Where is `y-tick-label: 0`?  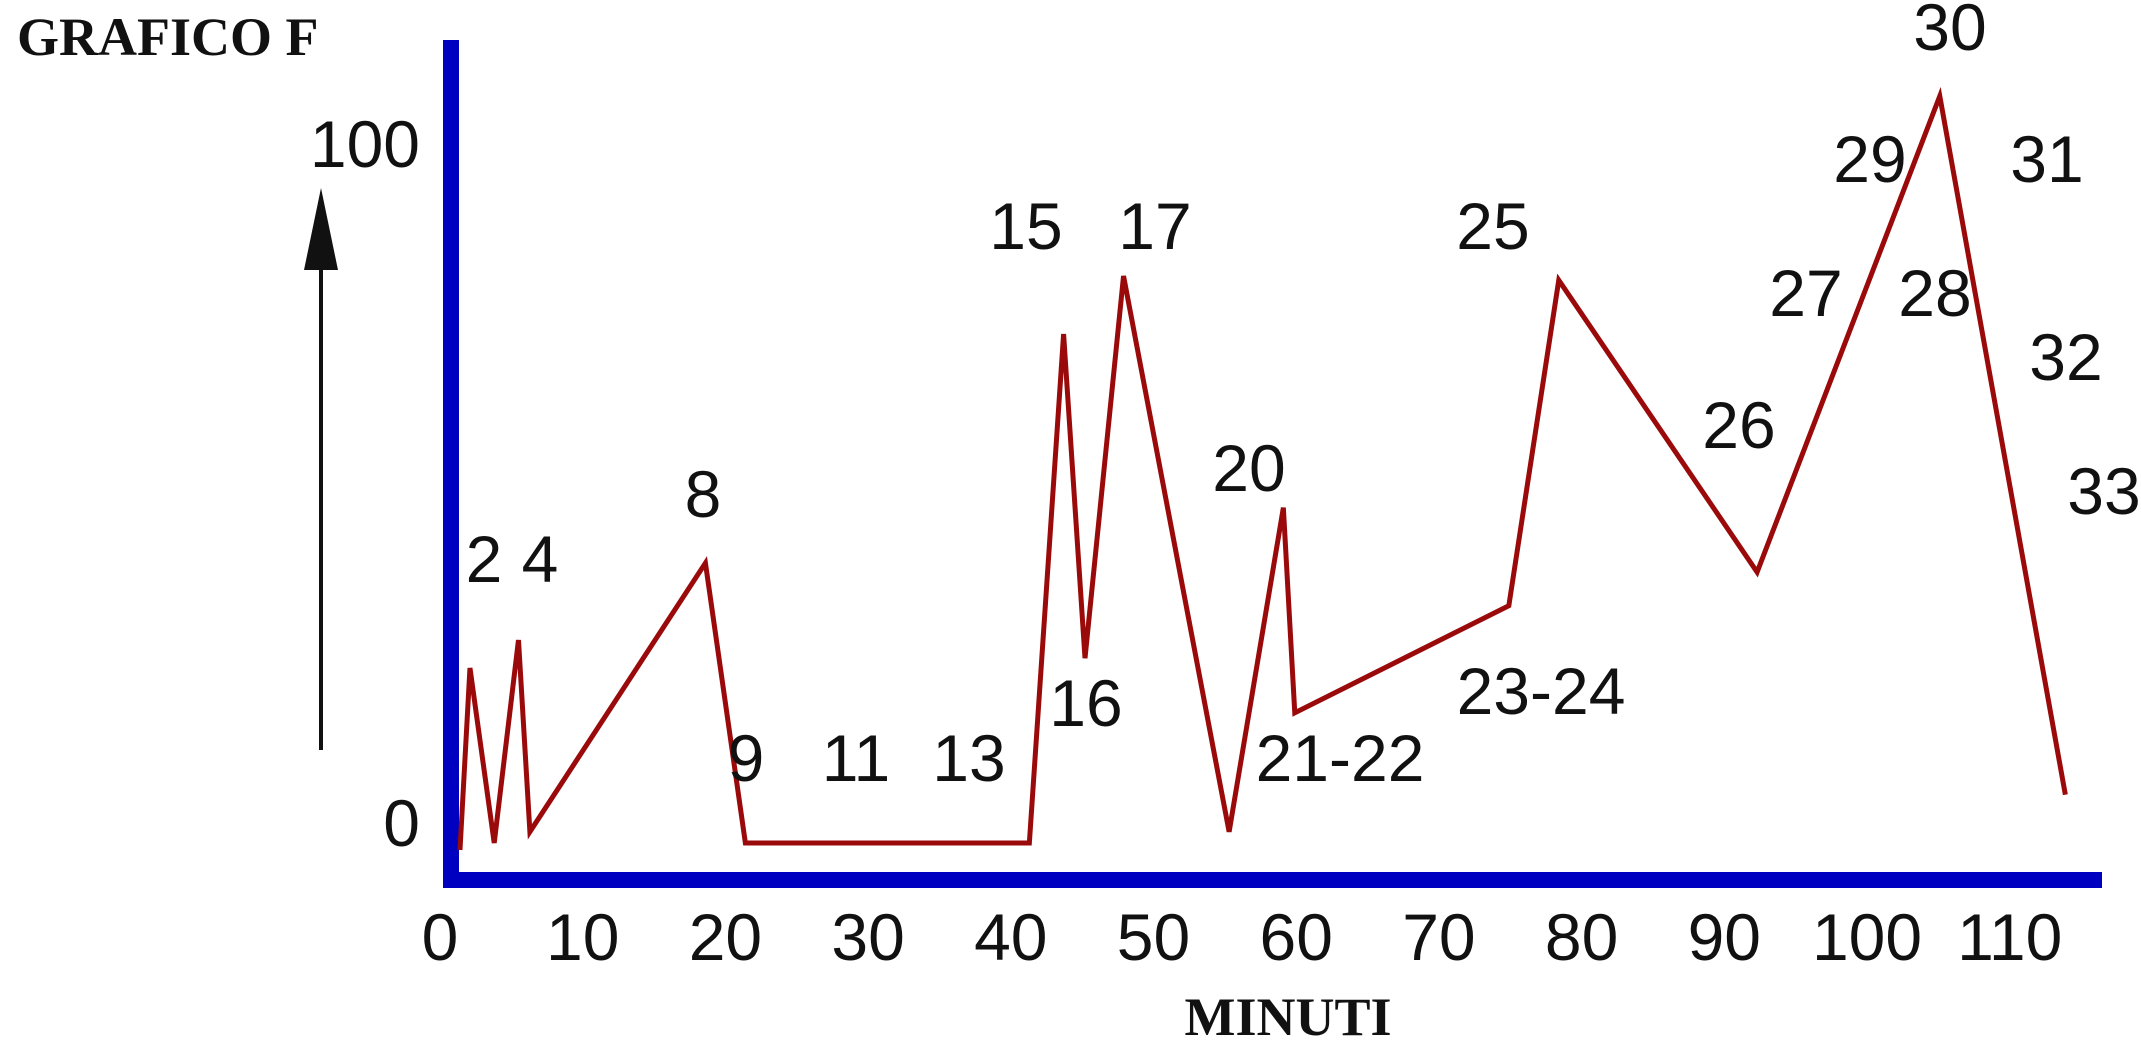
y-tick-label: 0 is located at coordinates (401, 823).